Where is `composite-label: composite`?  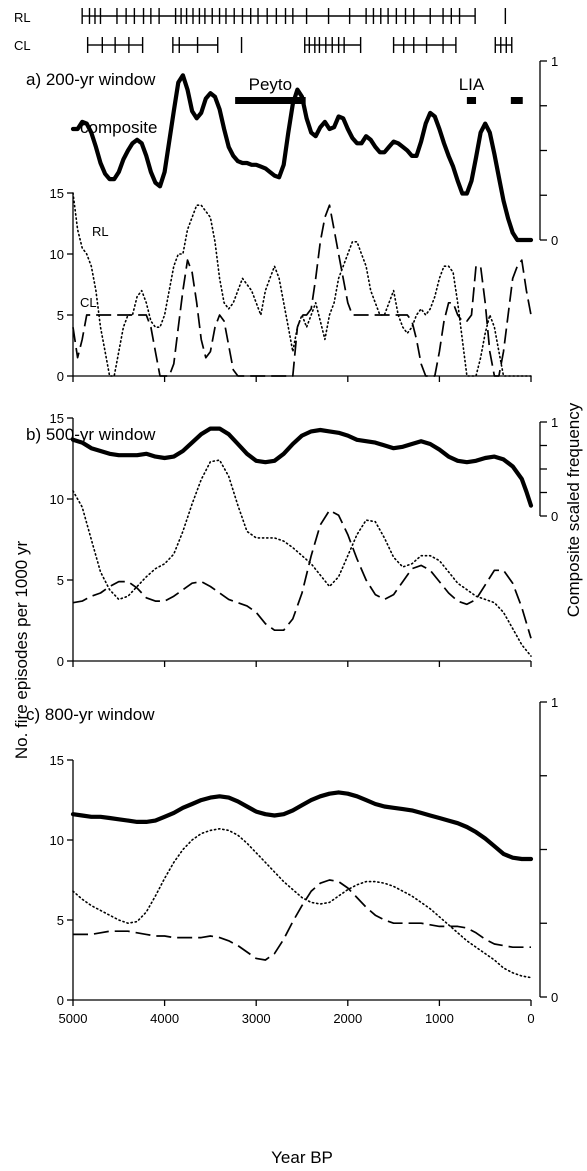 composite-label: composite is located at coordinates (118, 127).